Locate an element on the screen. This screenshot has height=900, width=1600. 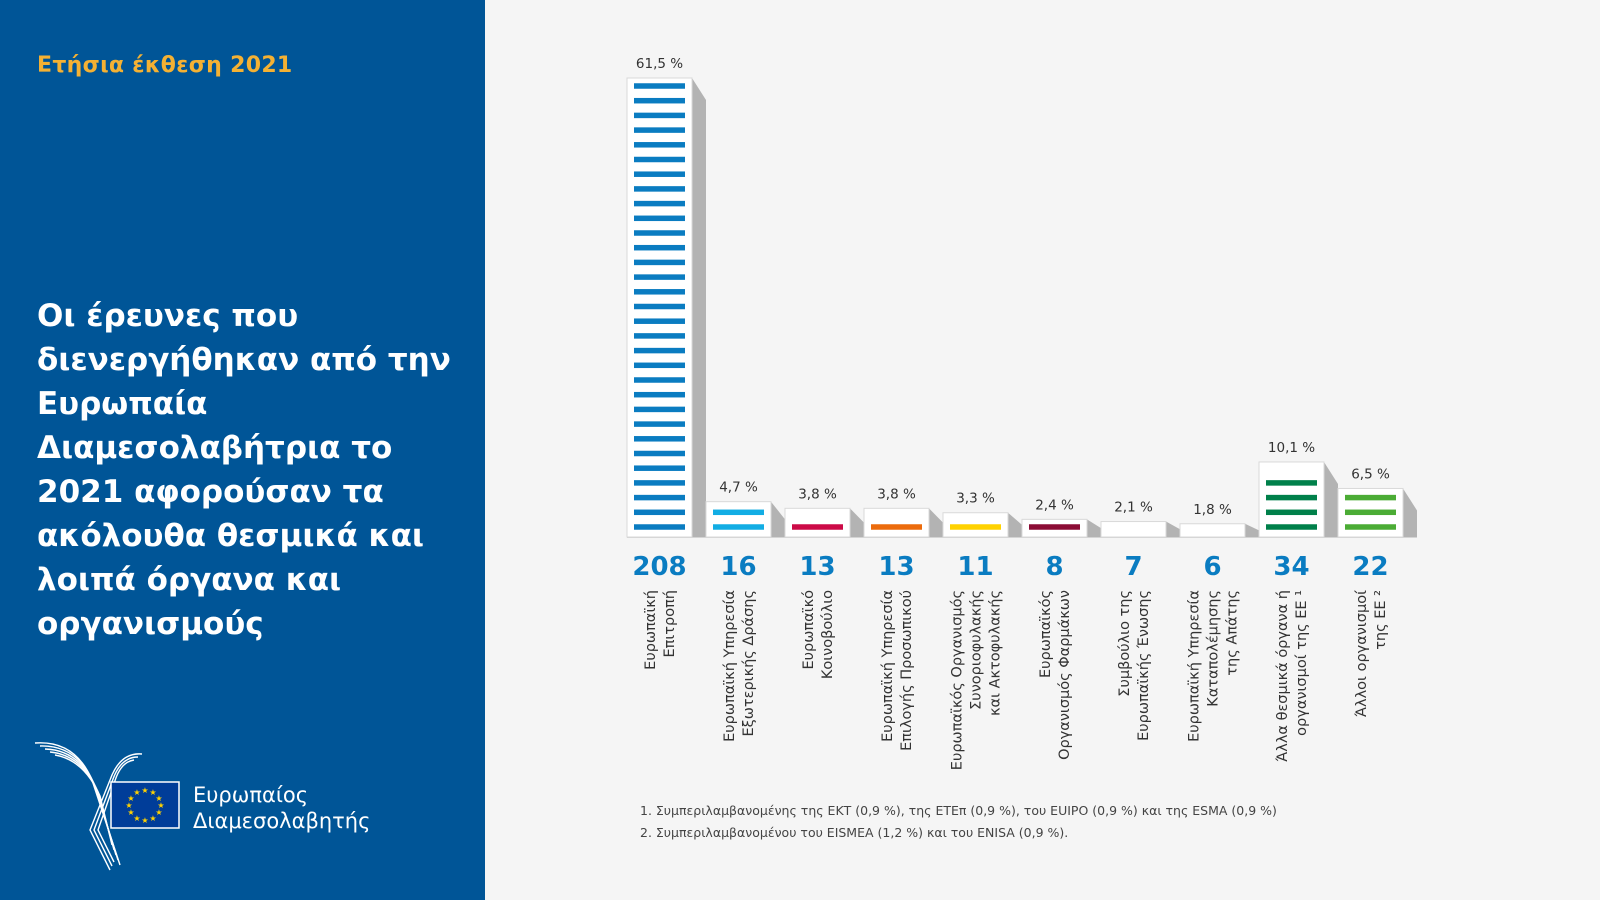
category-label-line: Εξωτερικής Δράσης is located at coordinates (749, 663).